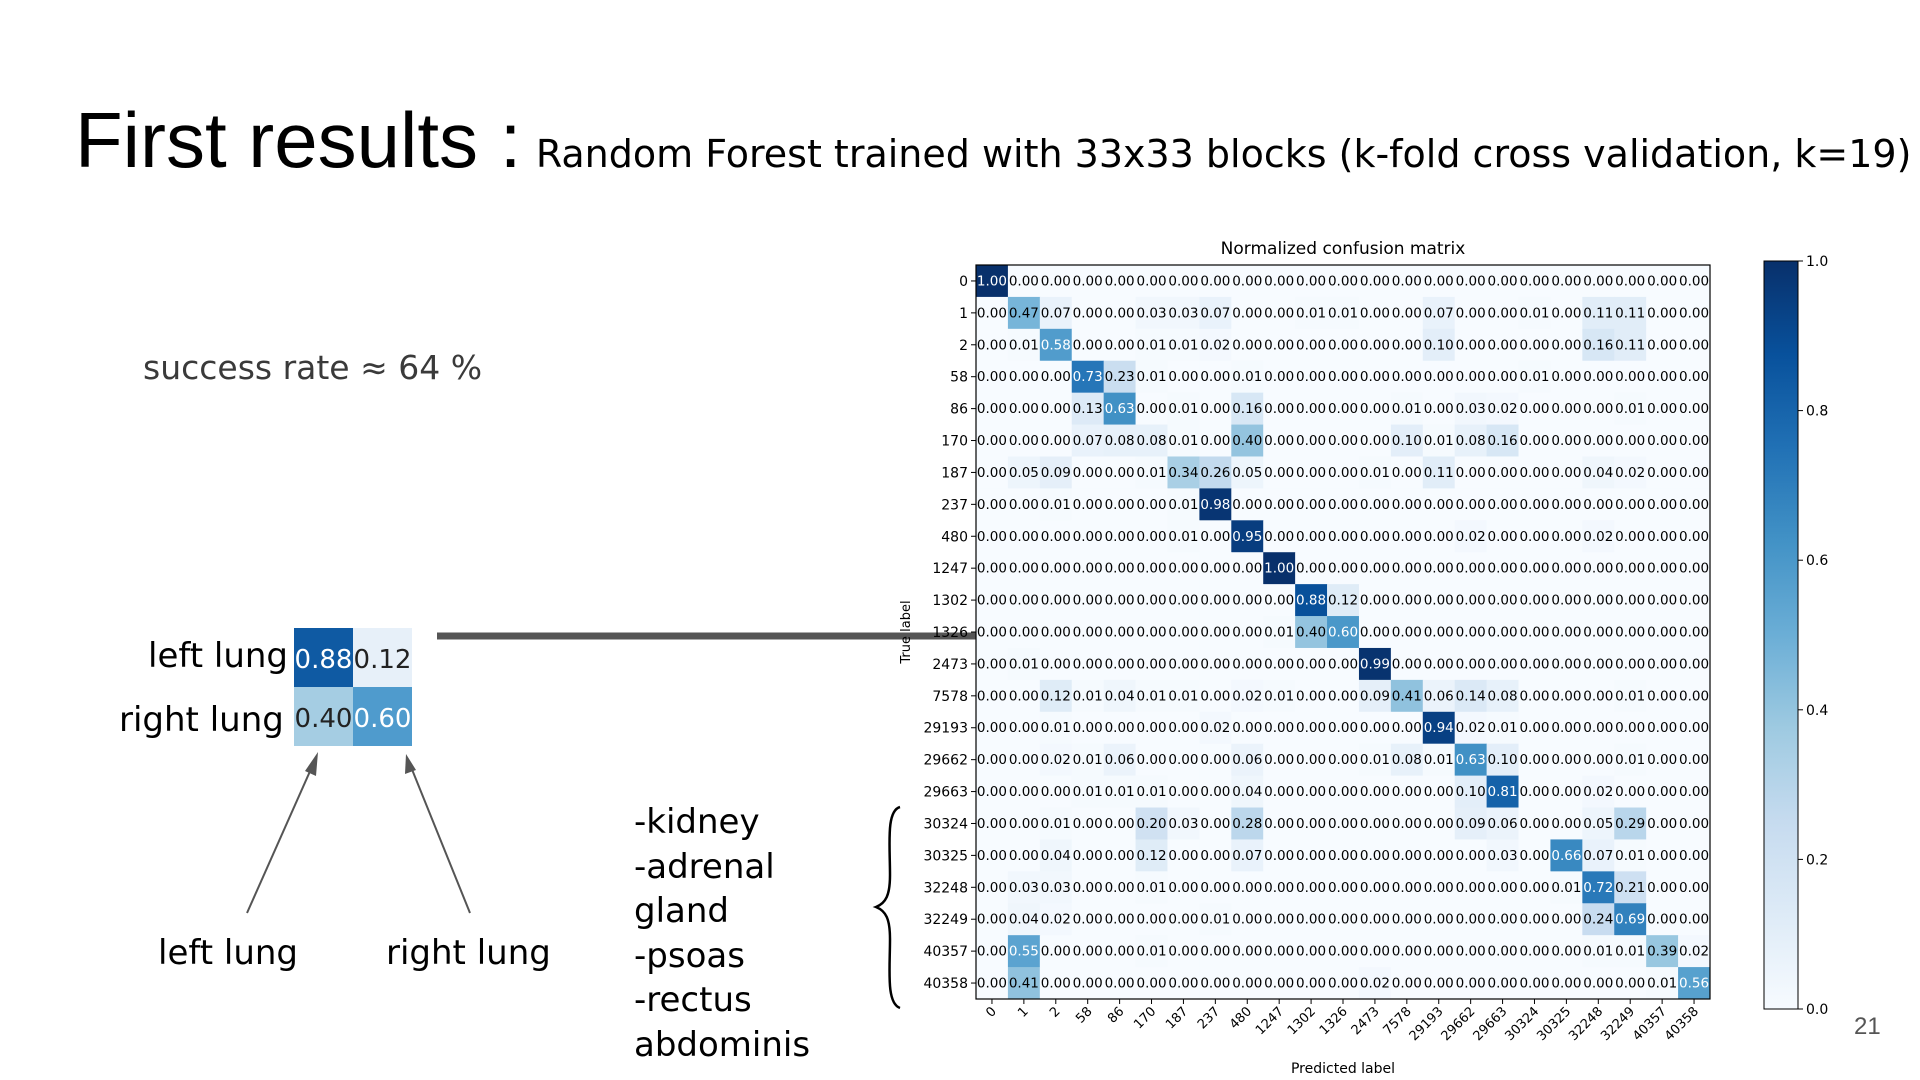 The width and height of the screenshot is (1920, 1080). I want to click on x-tick-label: 30324, so click(1522, 1024).